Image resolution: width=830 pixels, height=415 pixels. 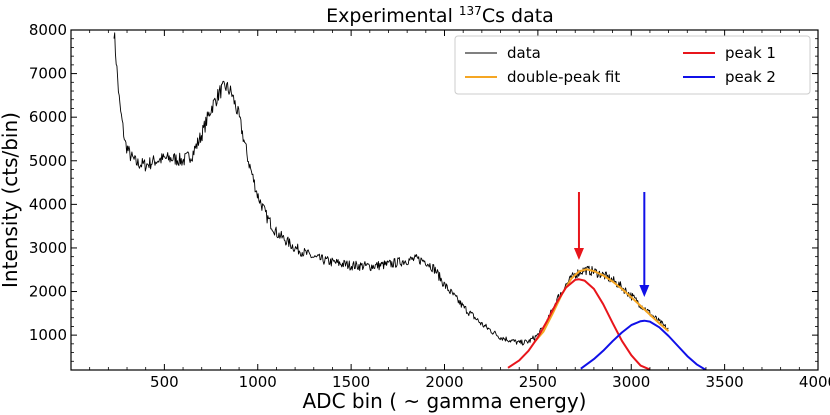 What do you see at coordinates (814, 382) in the screenshot?
I see `x-tick-label: 4000` at bounding box center [814, 382].